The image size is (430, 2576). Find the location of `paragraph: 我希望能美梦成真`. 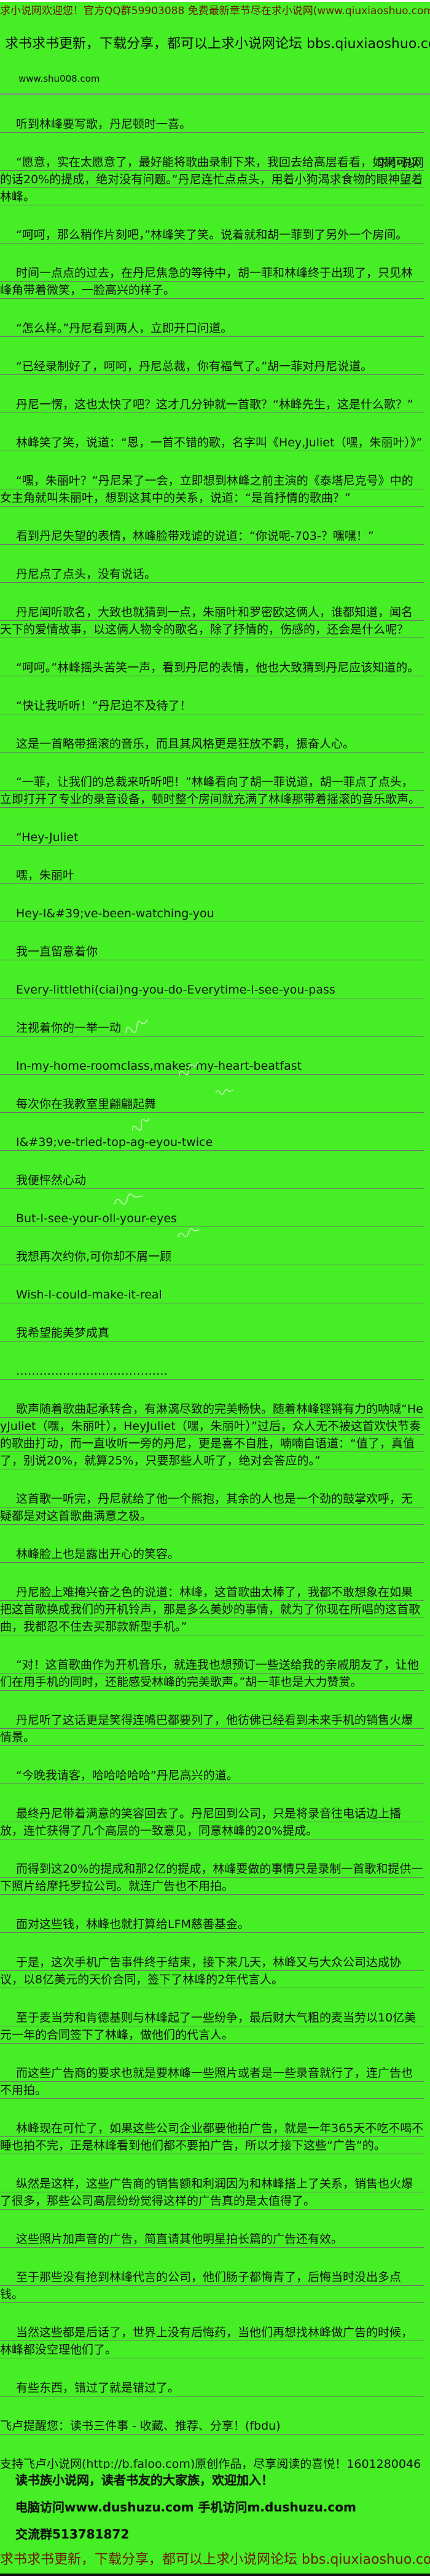

paragraph: 我希望能美梦成真 is located at coordinates (212, 1333).